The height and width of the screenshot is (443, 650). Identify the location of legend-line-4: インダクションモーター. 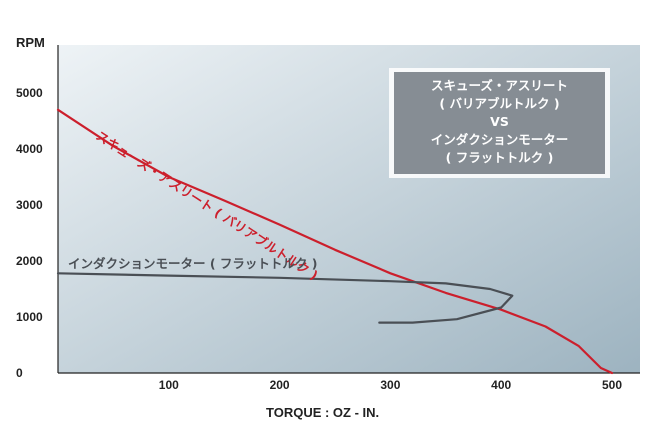
(500, 139).